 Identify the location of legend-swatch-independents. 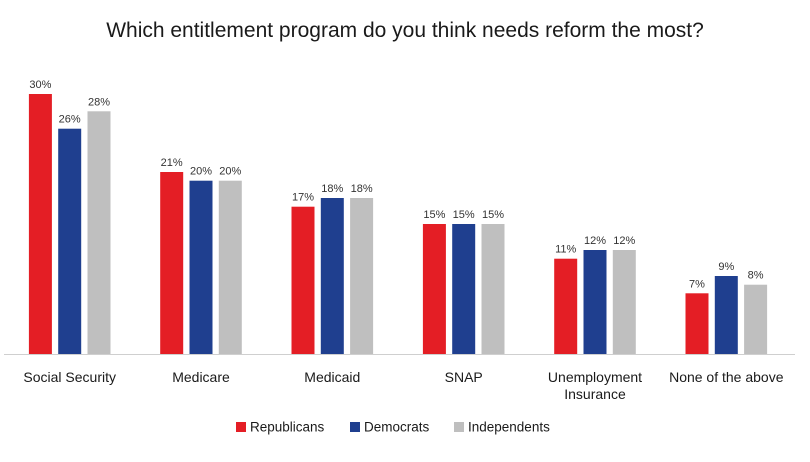
(459, 427).